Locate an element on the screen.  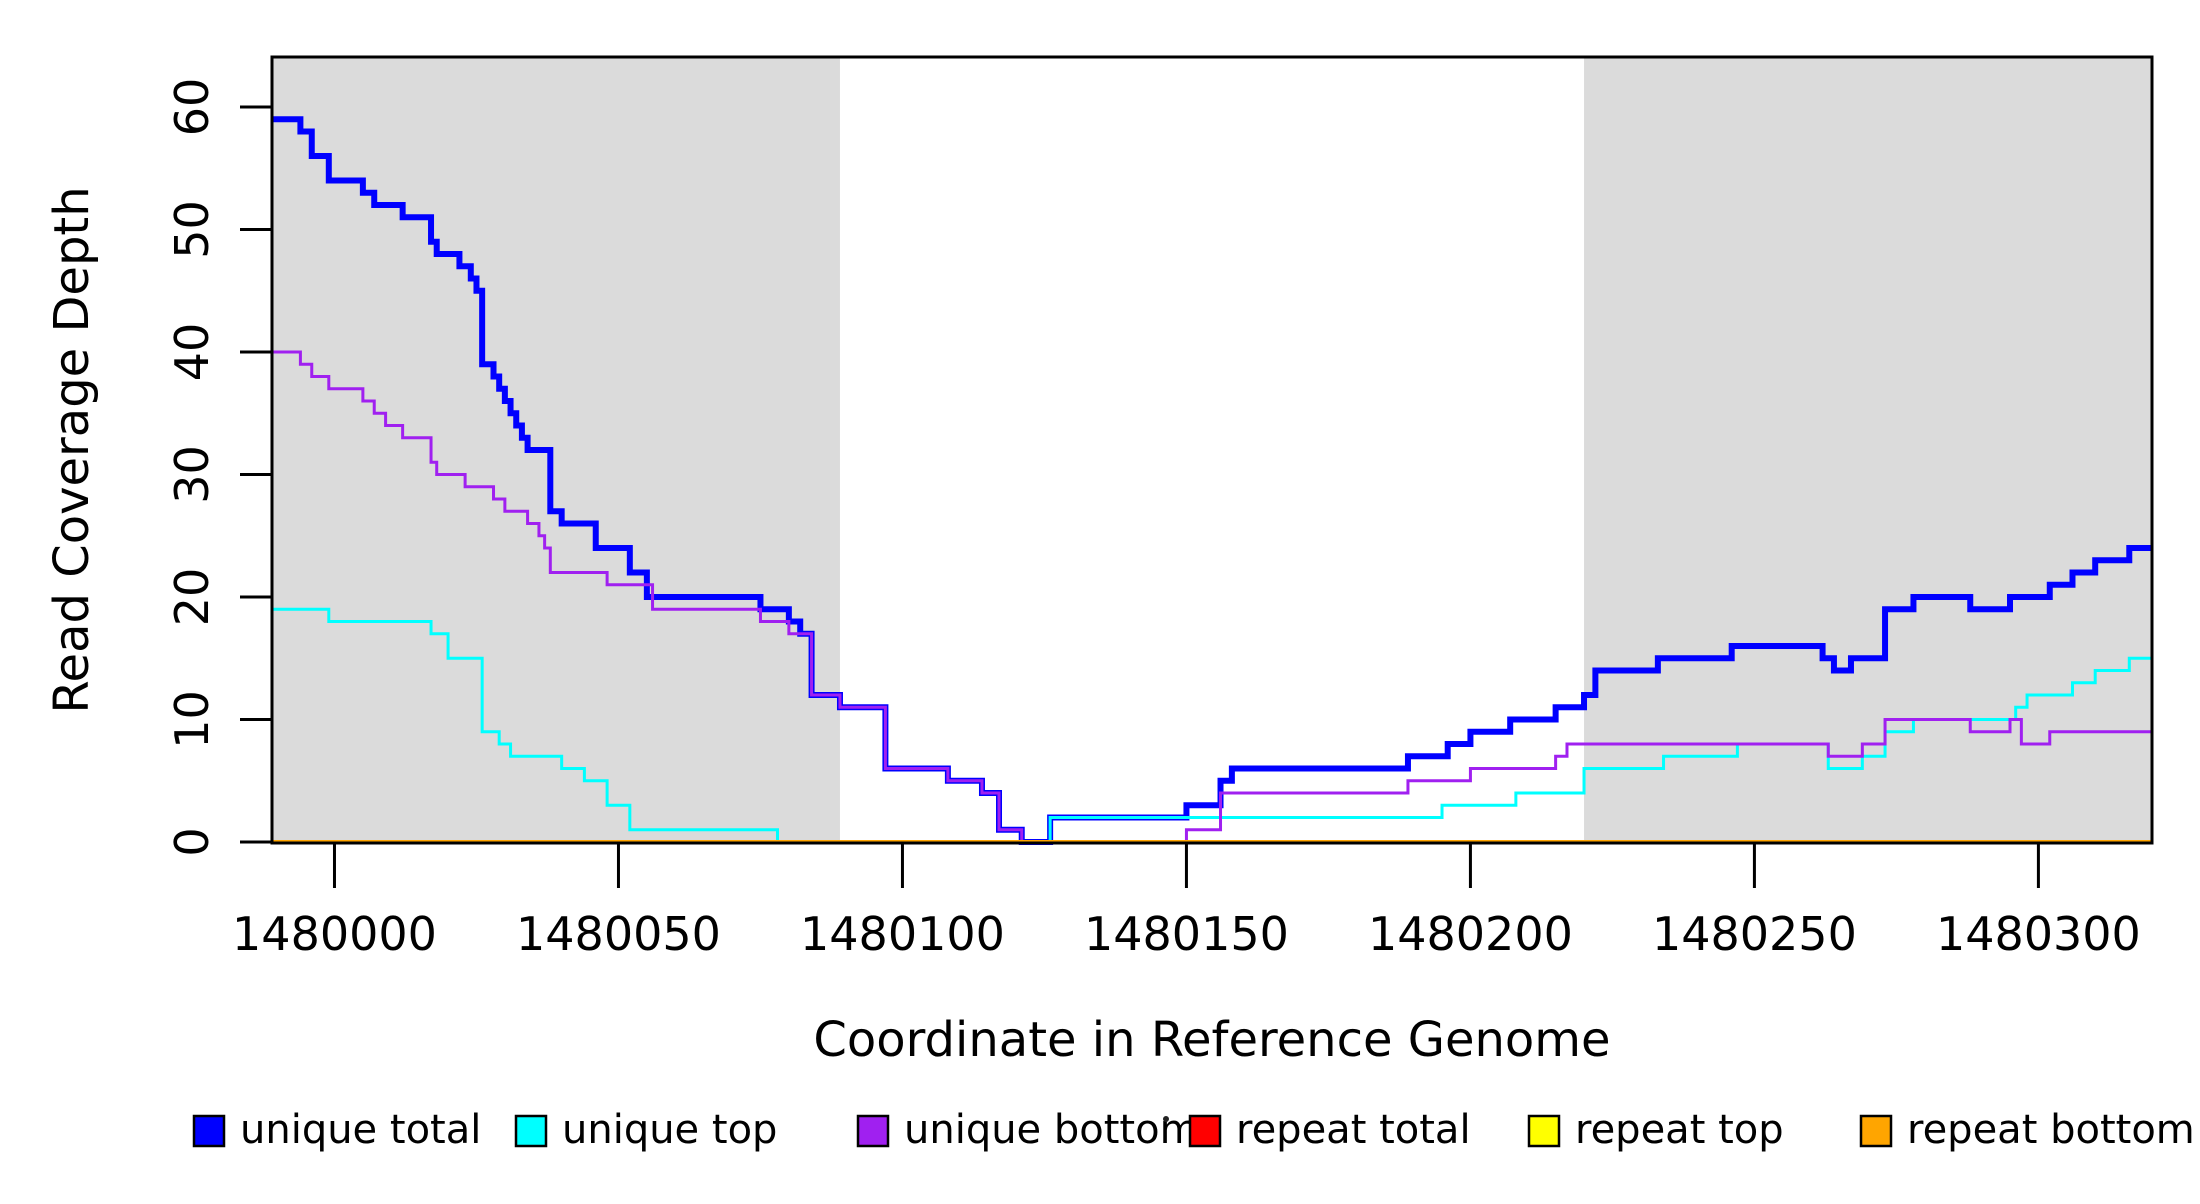
stray-marks is located at coordinates (1166, 1119).